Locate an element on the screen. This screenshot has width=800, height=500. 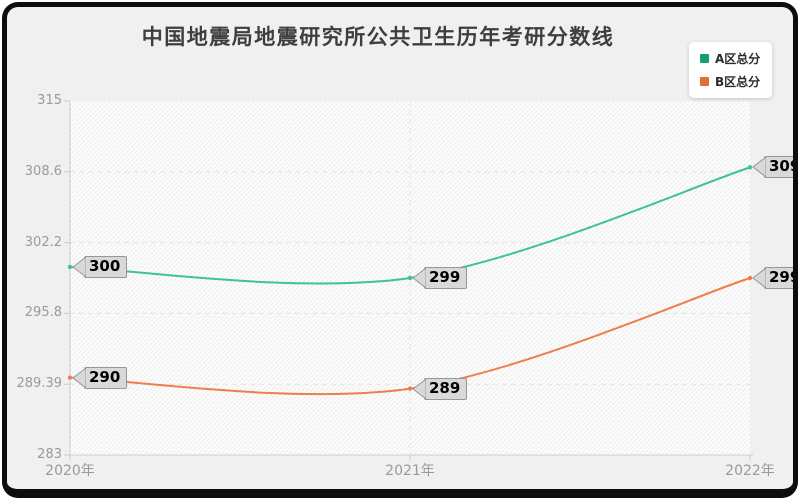
badge-value: 309 is located at coordinates (783, 166).